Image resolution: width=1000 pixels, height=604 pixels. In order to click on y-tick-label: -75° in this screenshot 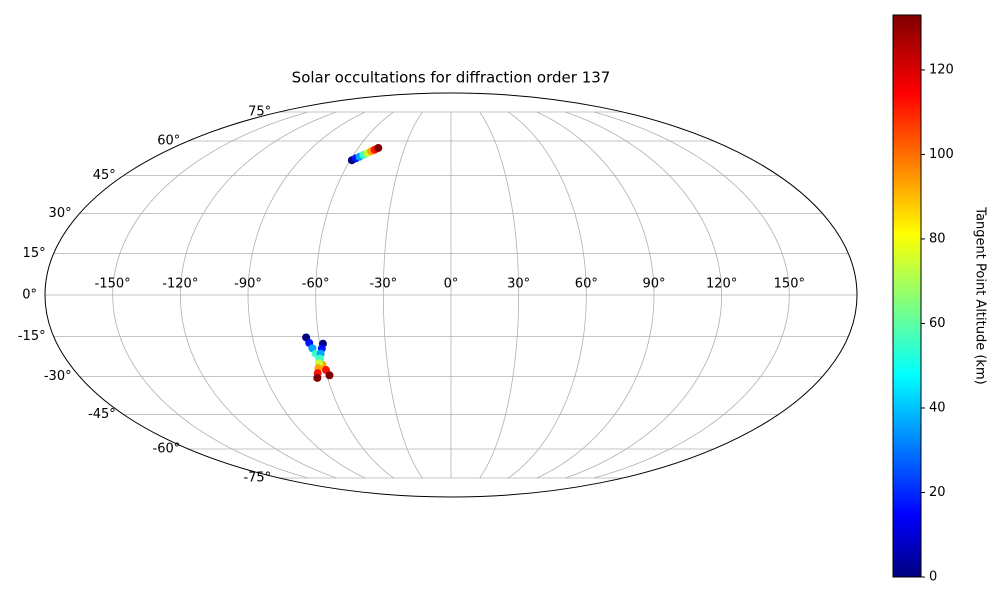, I will do `click(257, 478)`.